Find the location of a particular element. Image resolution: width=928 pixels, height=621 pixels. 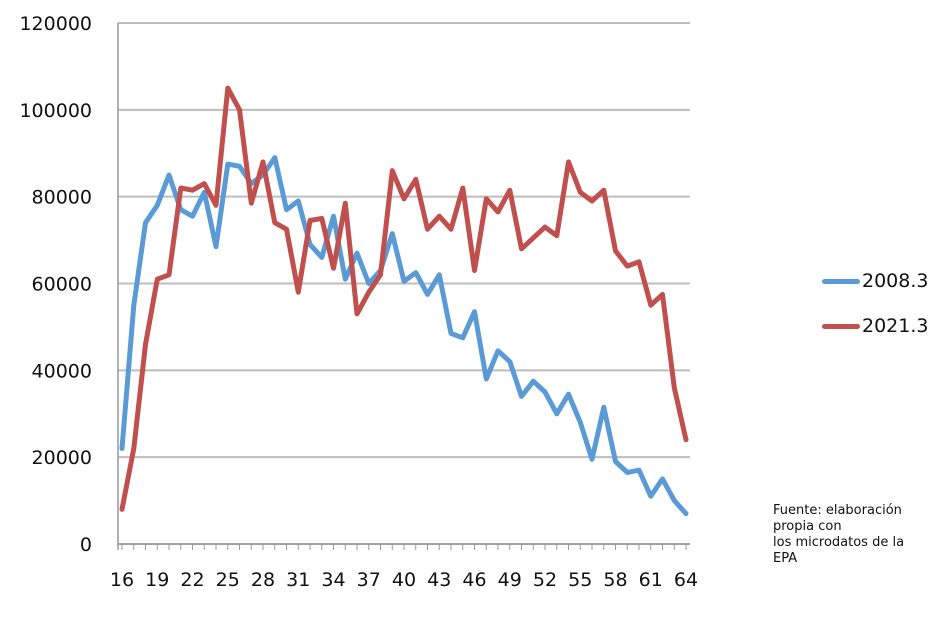

y-tick-label: 40000 is located at coordinates (62, 371).